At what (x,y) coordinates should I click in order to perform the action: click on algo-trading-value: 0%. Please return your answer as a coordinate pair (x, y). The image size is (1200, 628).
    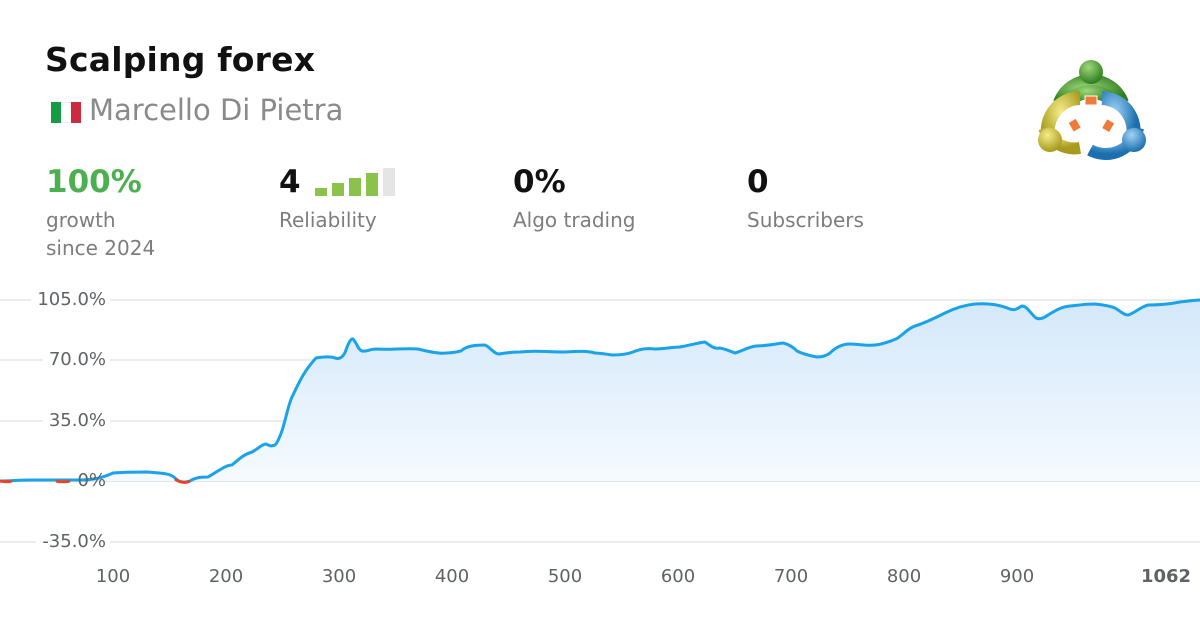
    Looking at the image, I should click on (539, 182).